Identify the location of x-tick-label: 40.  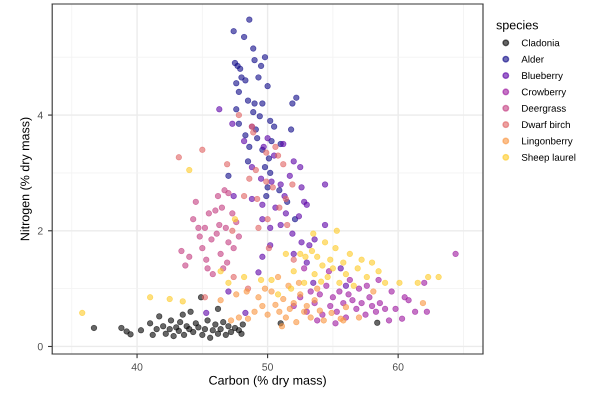
(137, 367).